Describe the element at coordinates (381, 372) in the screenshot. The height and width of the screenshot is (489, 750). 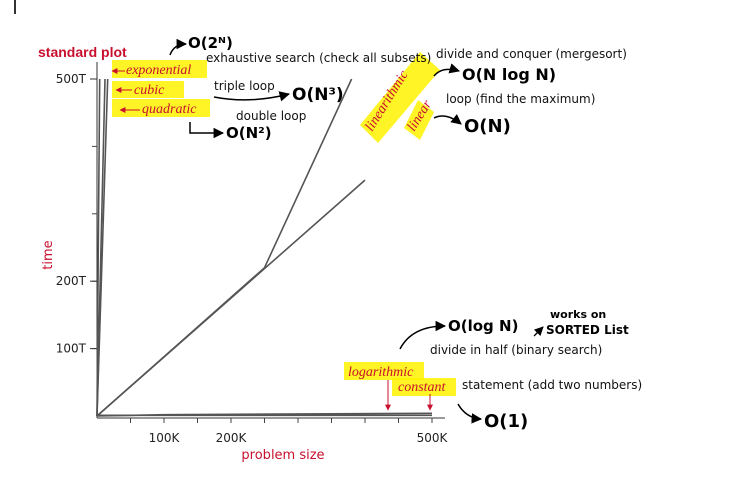
I see `label-logarithmic: logarithmic` at that location.